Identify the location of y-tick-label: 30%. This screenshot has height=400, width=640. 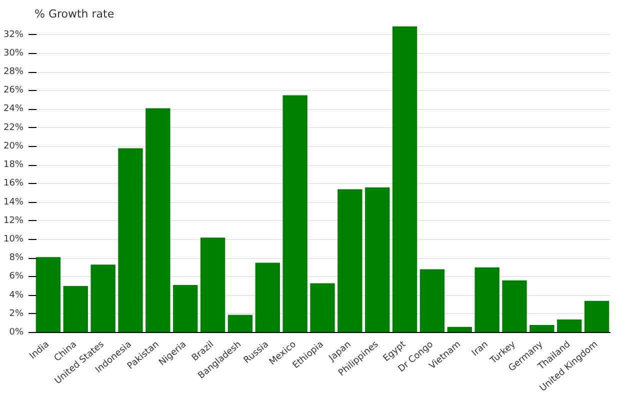
(13, 53).